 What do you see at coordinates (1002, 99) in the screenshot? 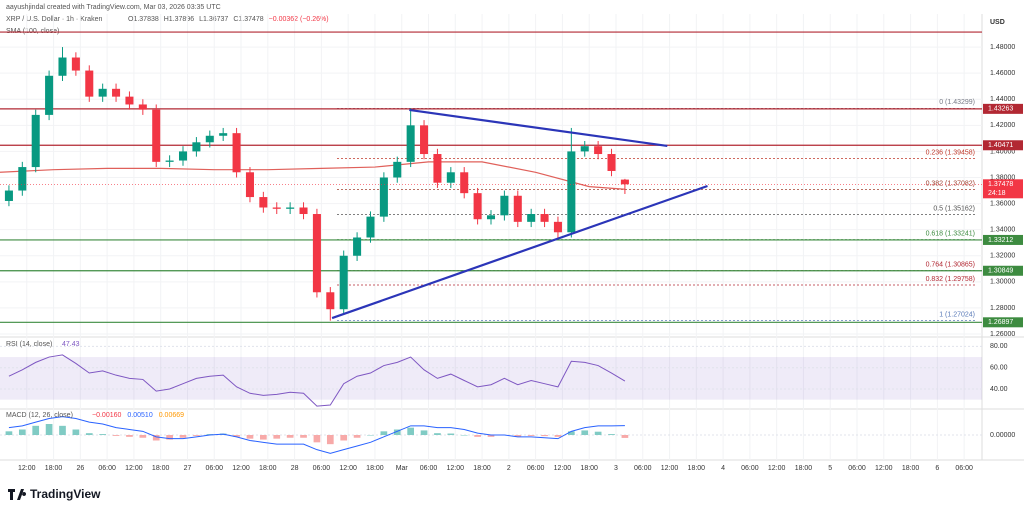
I see `y-tick-label: 1.44000` at bounding box center [1002, 99].